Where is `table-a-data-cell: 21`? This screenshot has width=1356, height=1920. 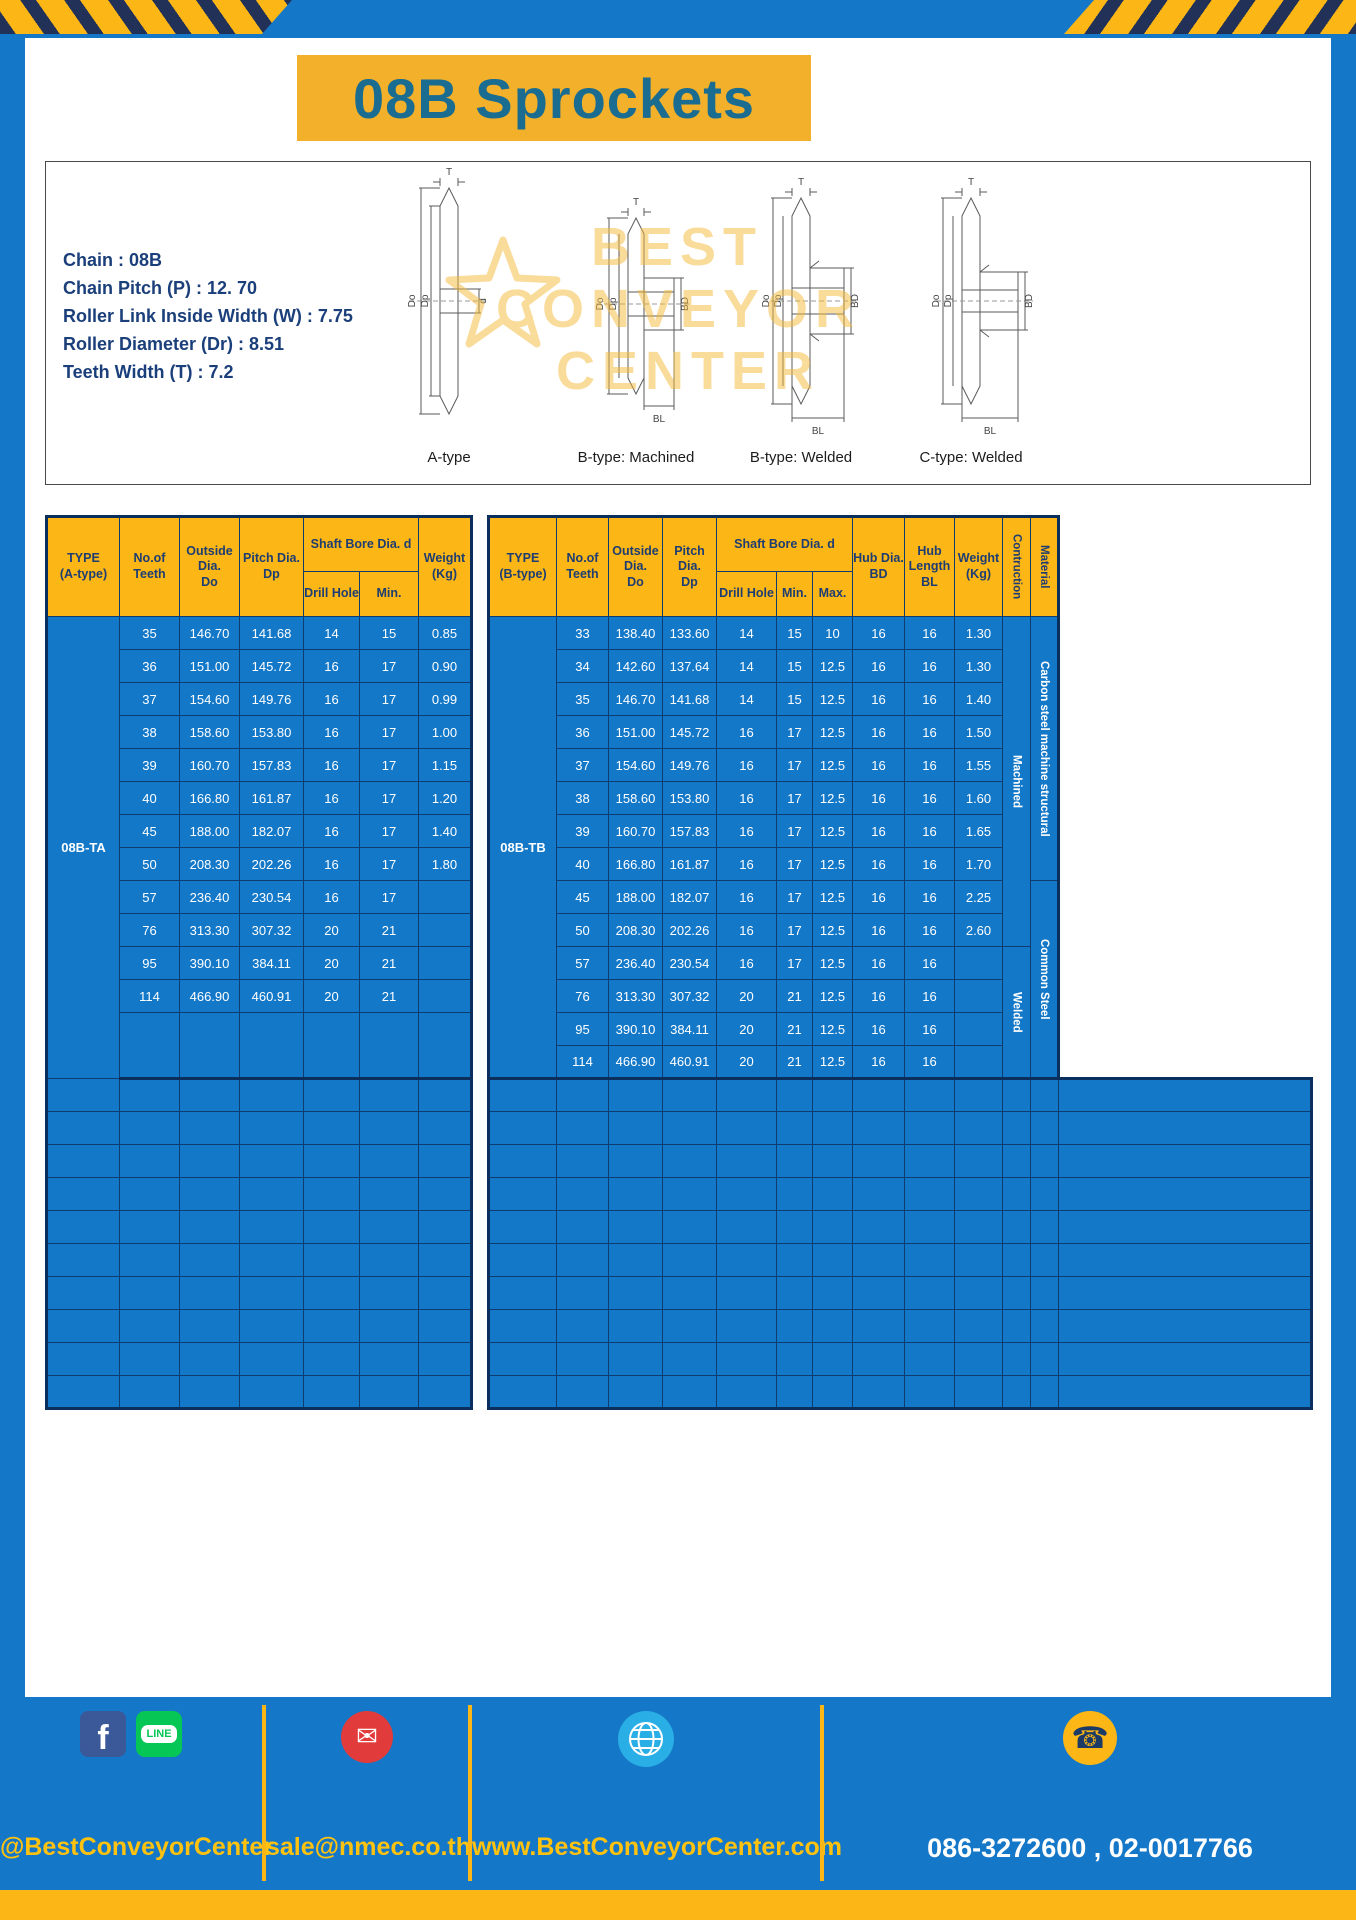 table-a-data-cell: 21 is located at coordinates (389, 963).